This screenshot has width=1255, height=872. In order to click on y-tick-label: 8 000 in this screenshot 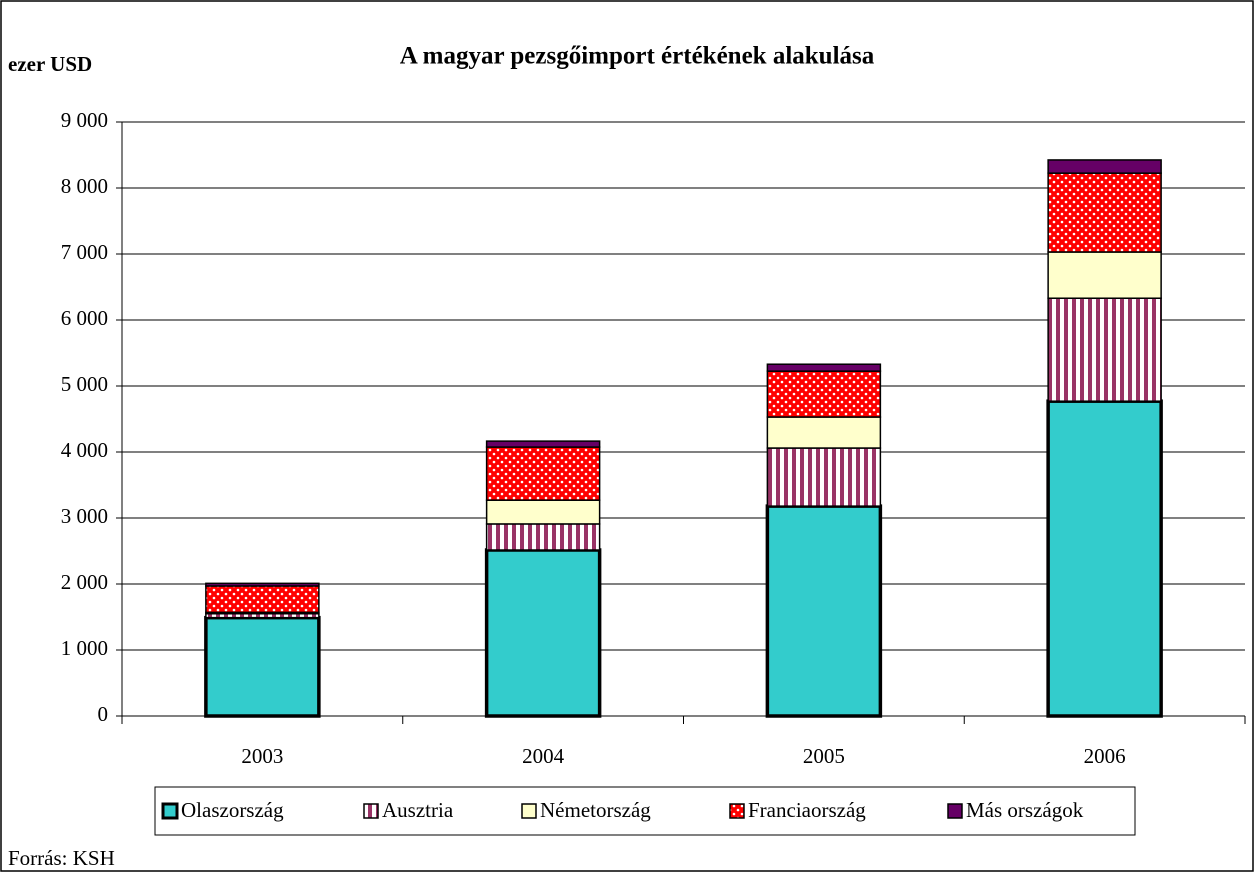, I will do `click(84, 186)`.